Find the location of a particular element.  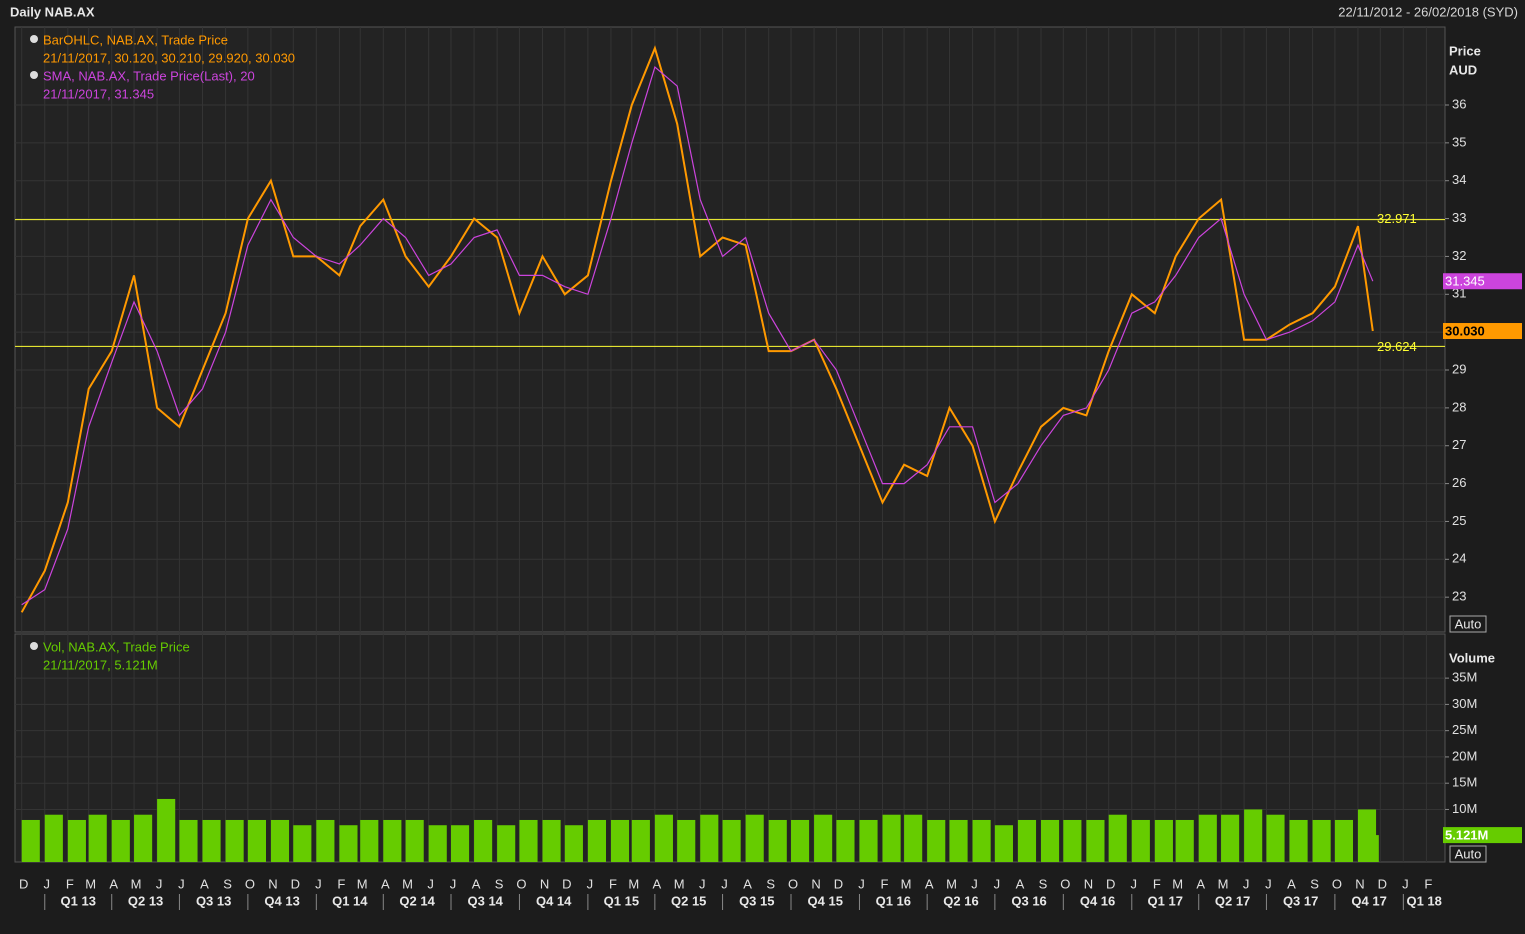

y-tick-label: 35 is located at coordinates (1459, 141).